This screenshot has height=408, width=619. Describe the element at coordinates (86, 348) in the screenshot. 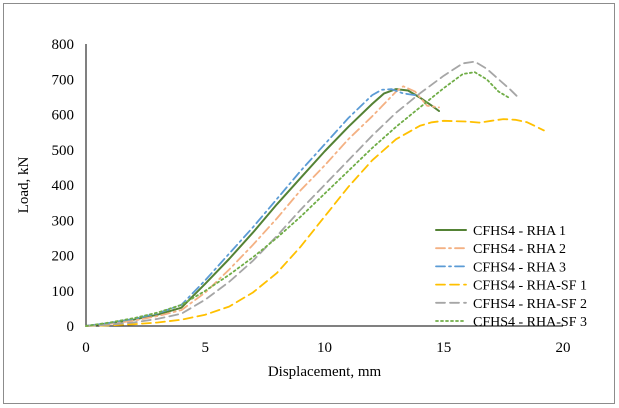

I see `x-tick-label: 0` at that location.